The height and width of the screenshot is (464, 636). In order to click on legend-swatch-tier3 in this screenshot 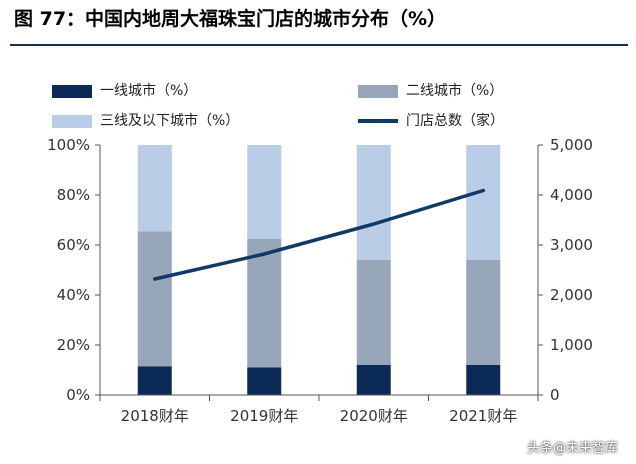, I will do `click(72, 121)`.